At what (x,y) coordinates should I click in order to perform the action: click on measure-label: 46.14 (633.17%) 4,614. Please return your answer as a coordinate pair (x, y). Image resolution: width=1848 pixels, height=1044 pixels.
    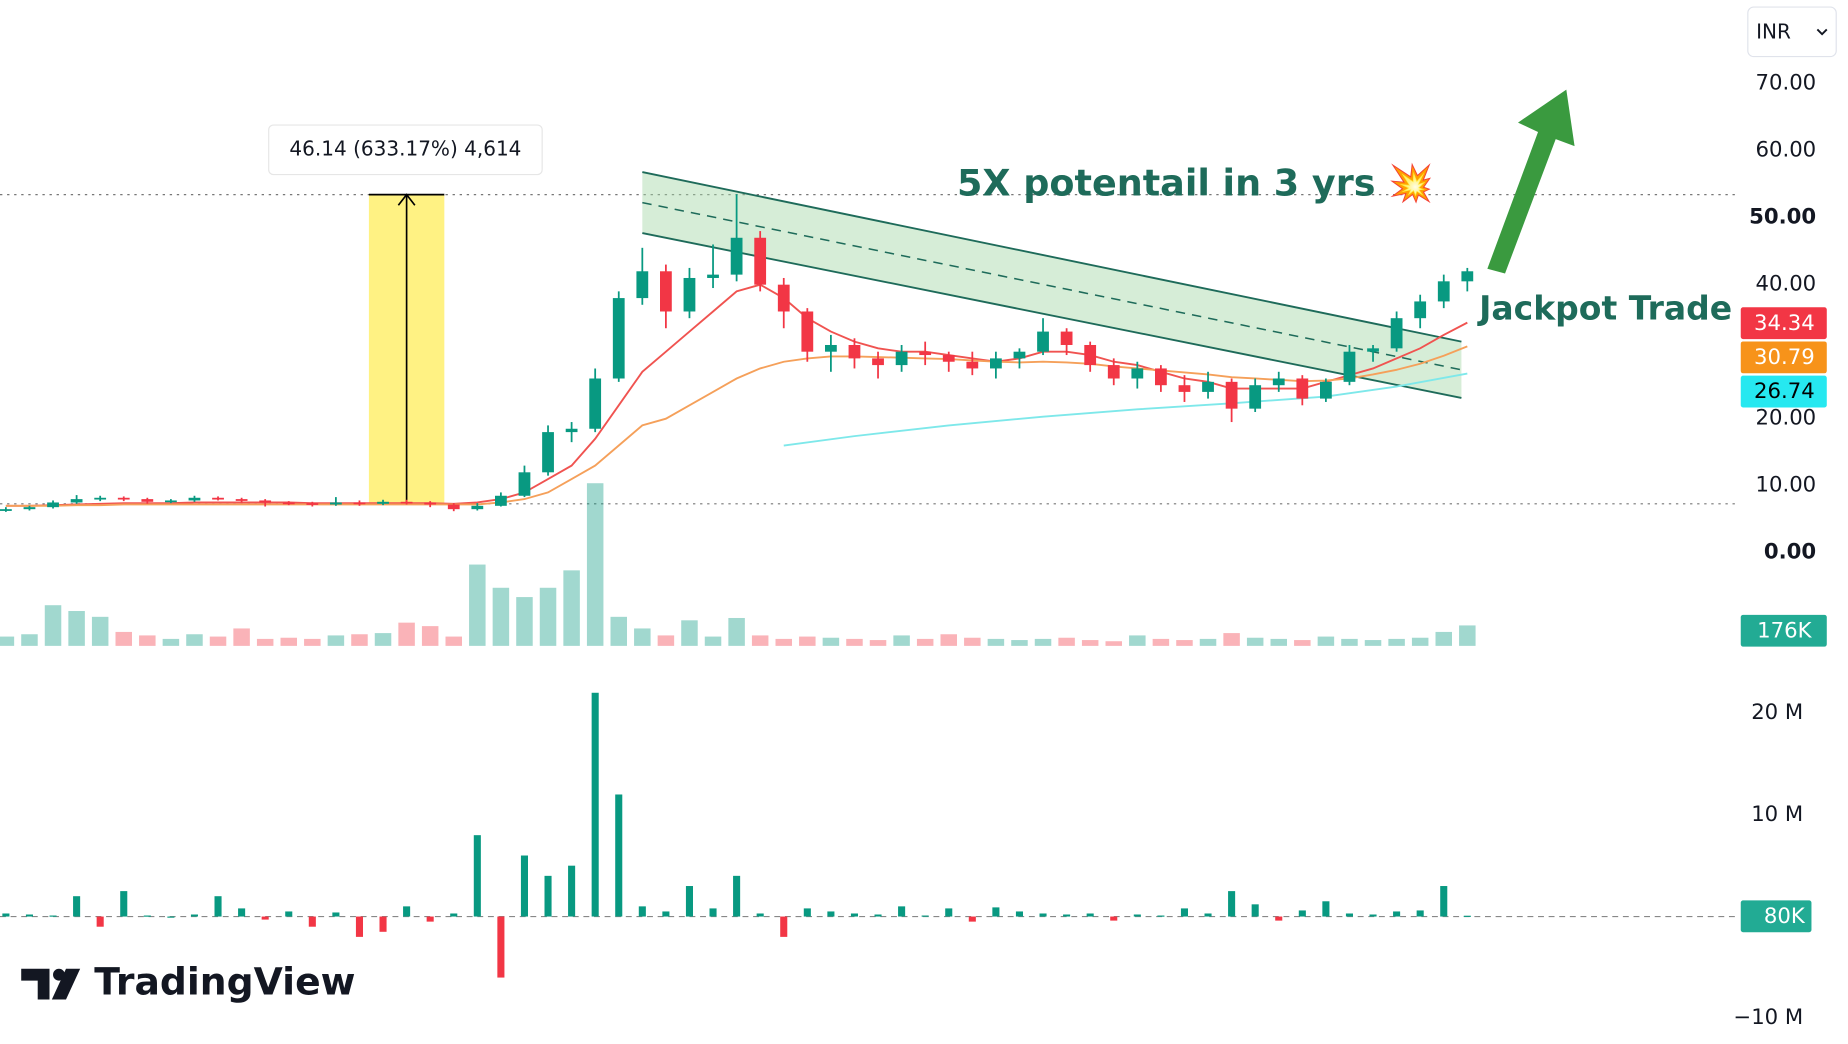
    Looking at the image, I should click on (405, 148).